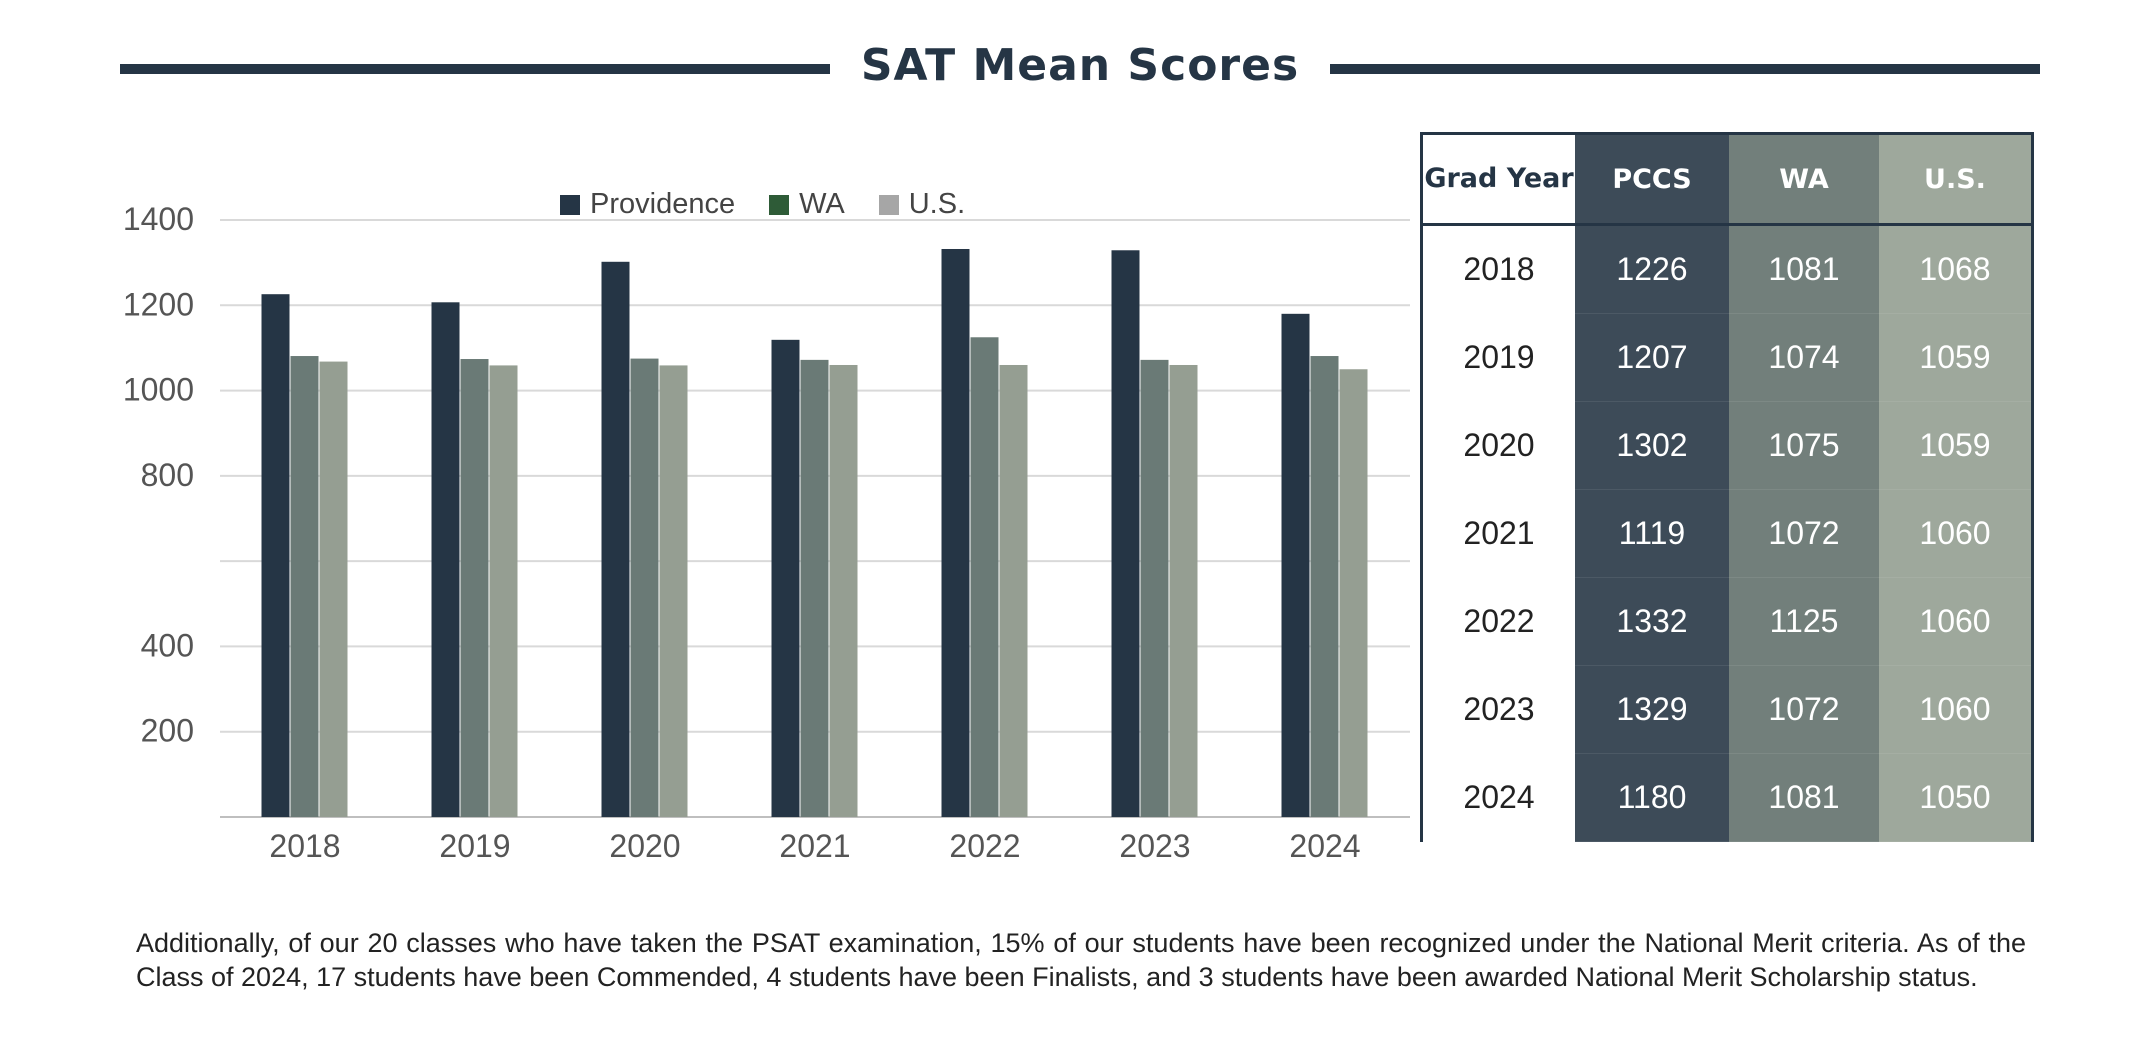  I want to click on table-header-row: Grad Year PCCS WA U.S., so click(1727, 179).